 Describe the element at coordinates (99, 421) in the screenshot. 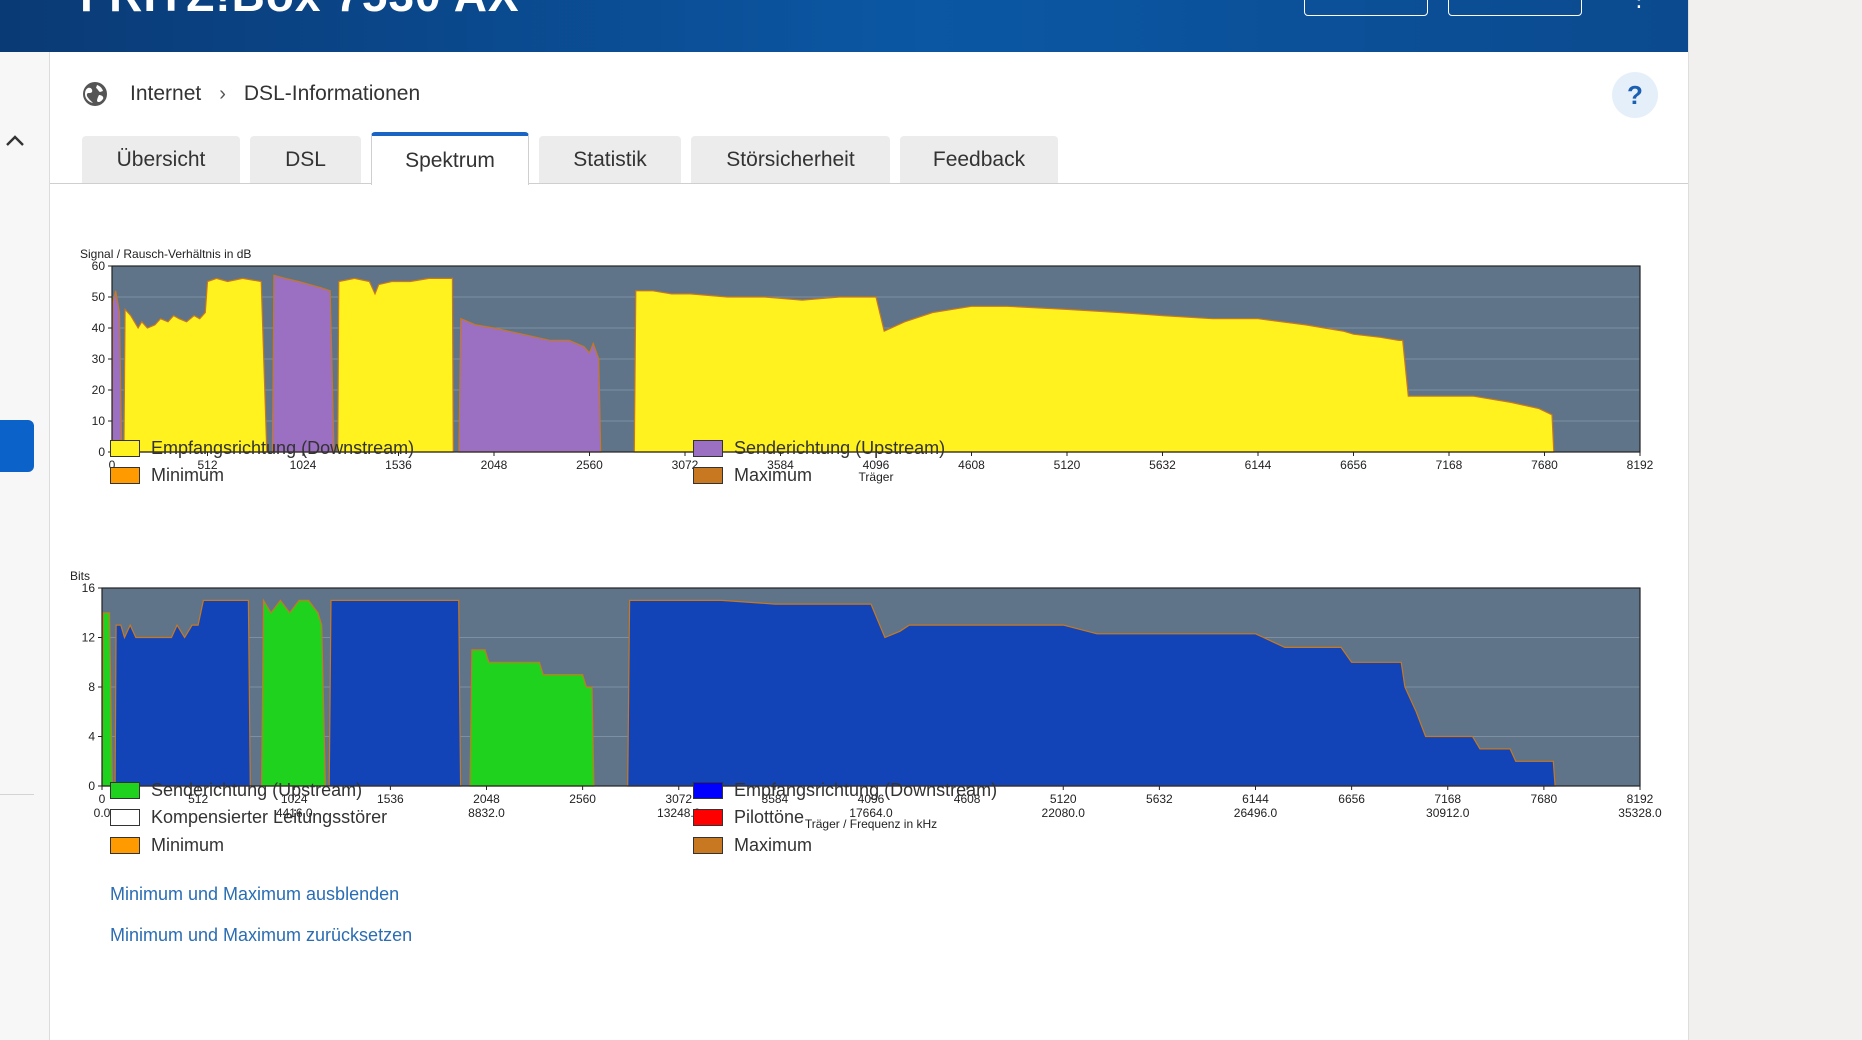

I see `y-tick-label: 10` at that location.